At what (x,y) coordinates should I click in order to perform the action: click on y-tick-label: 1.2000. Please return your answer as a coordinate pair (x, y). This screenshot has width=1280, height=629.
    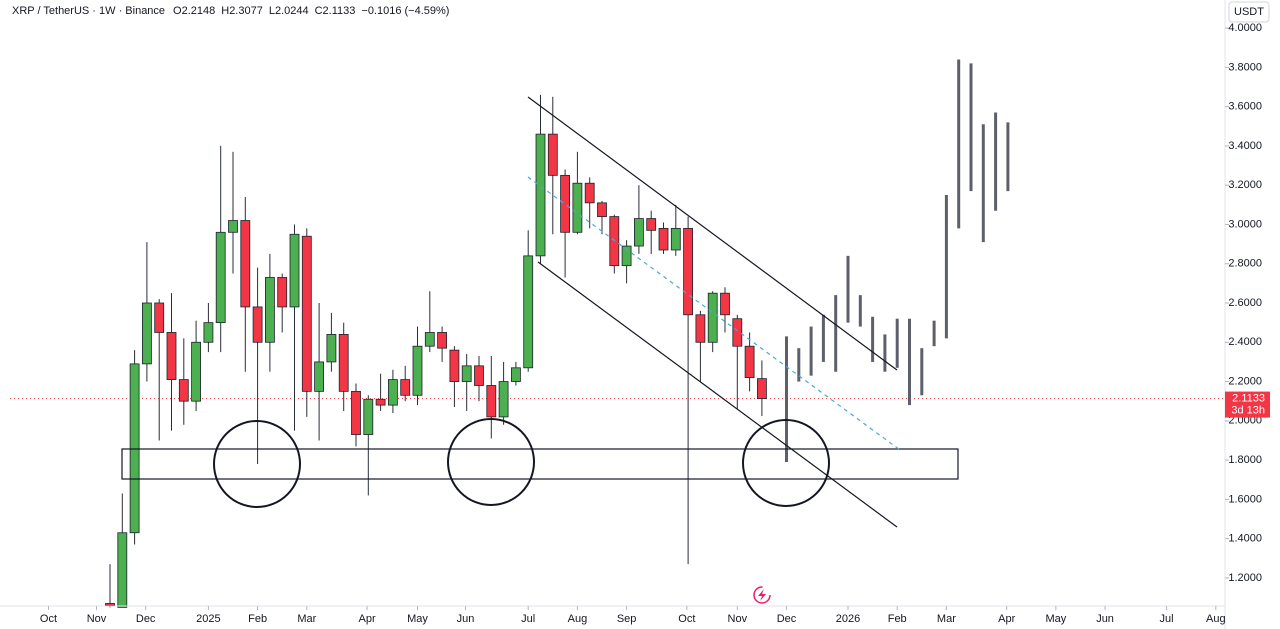
    Looking at the image, I should click on (1245, 578).